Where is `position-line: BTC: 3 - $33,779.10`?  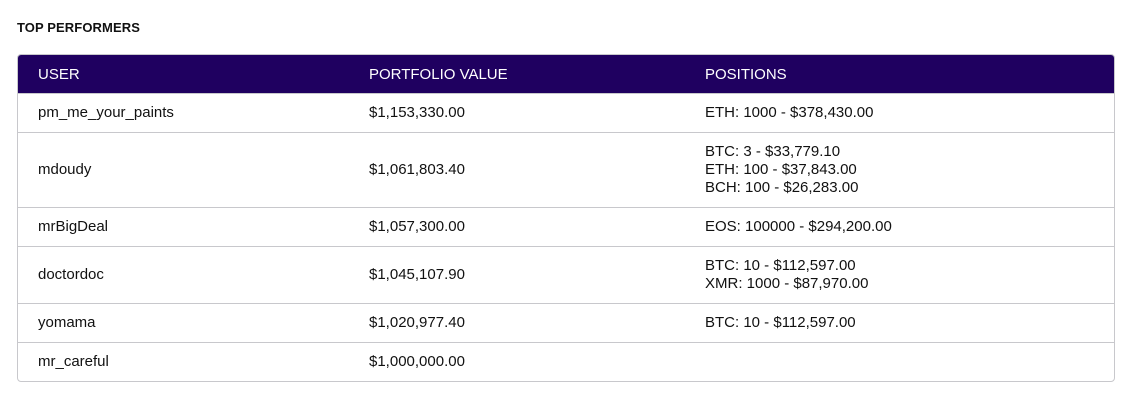 position-line: BTC: 3 - $33,779.10 is located at coordinates (773, 151).